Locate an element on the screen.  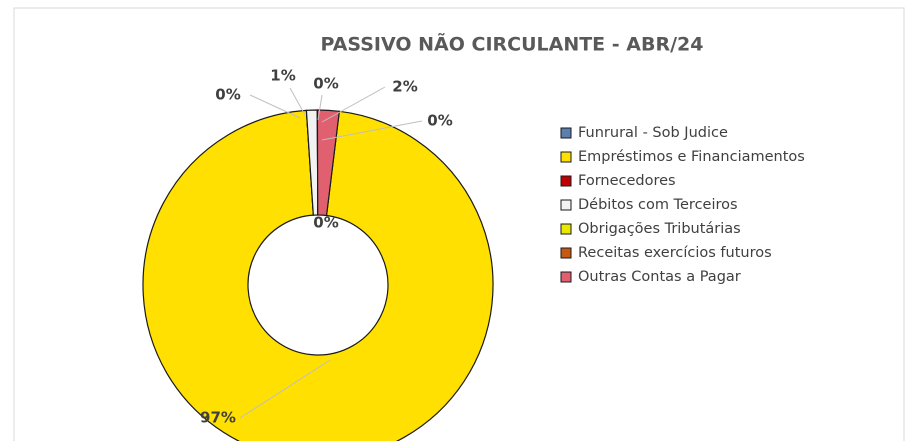
data-label: 2% is located at coordinates (404, 87).